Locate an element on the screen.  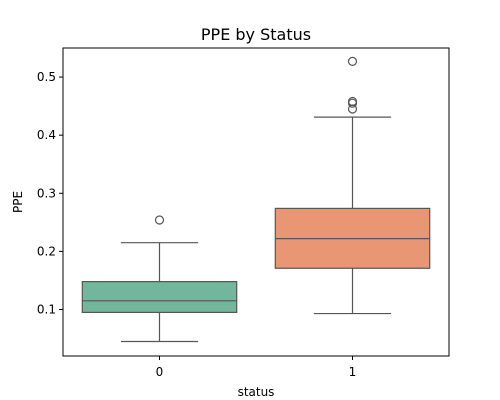
box-iqr is located at coordinates (159, 297).